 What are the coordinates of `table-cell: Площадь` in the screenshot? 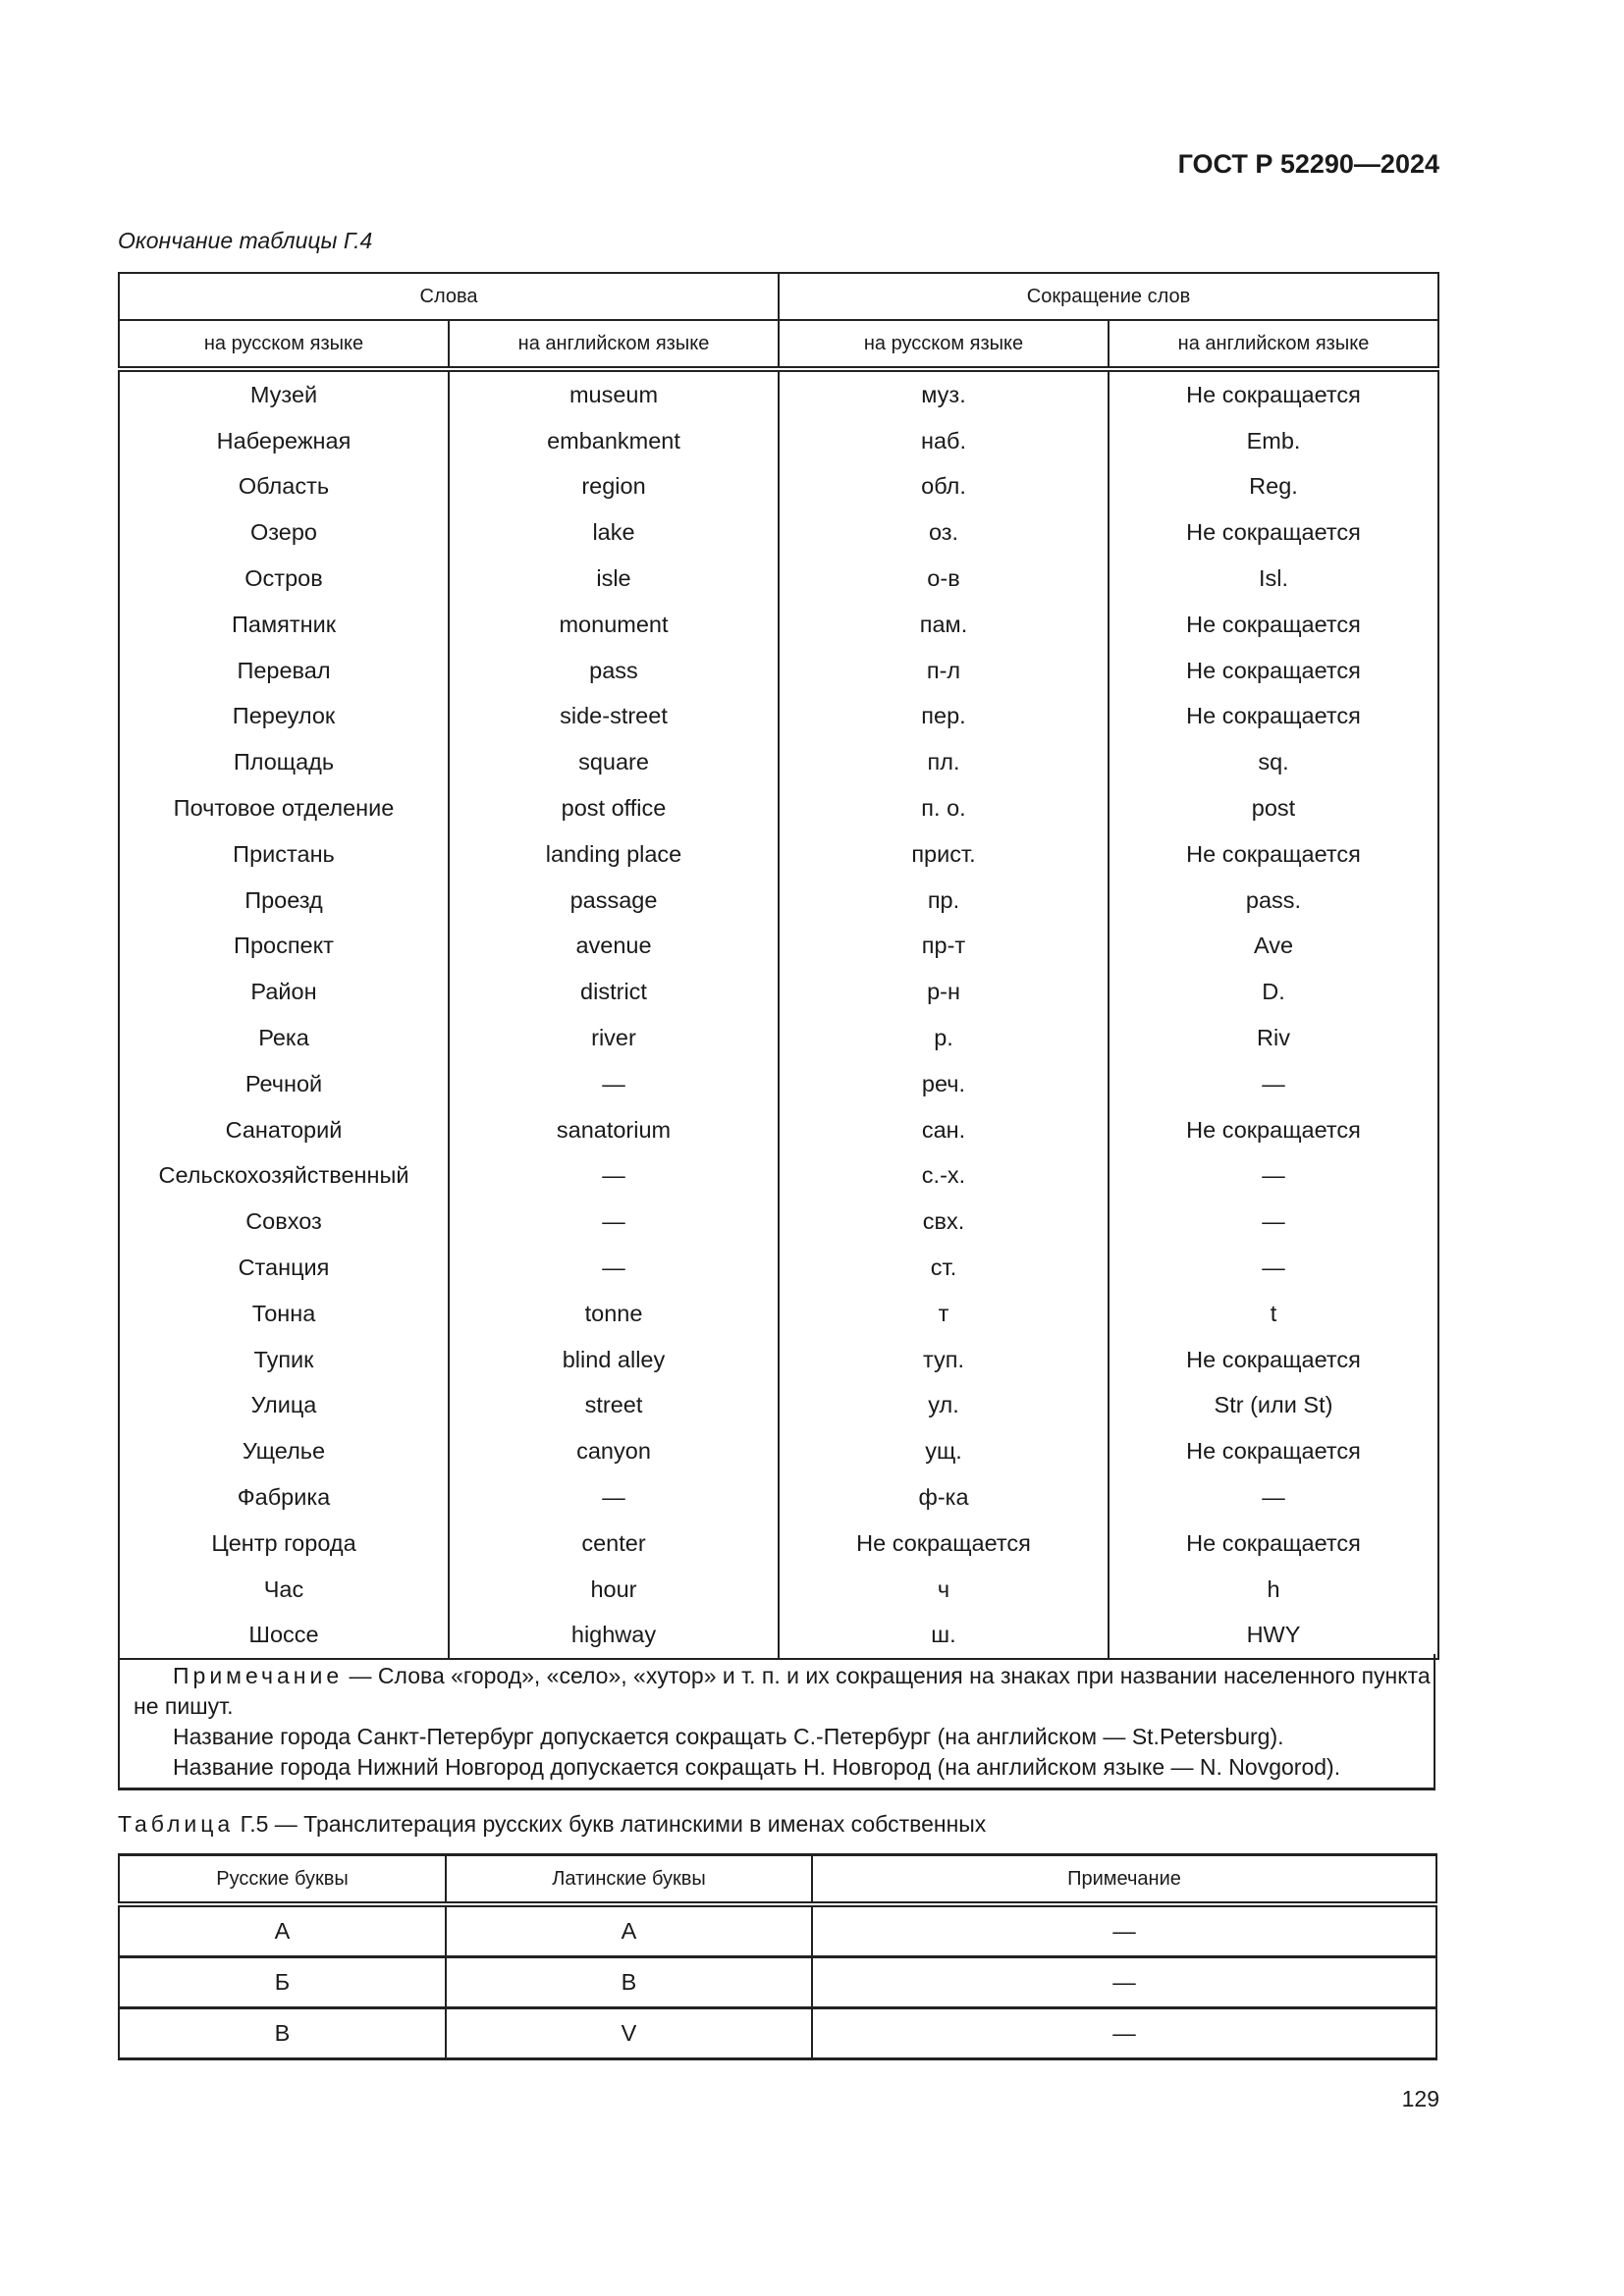 It's located at (284, 762).